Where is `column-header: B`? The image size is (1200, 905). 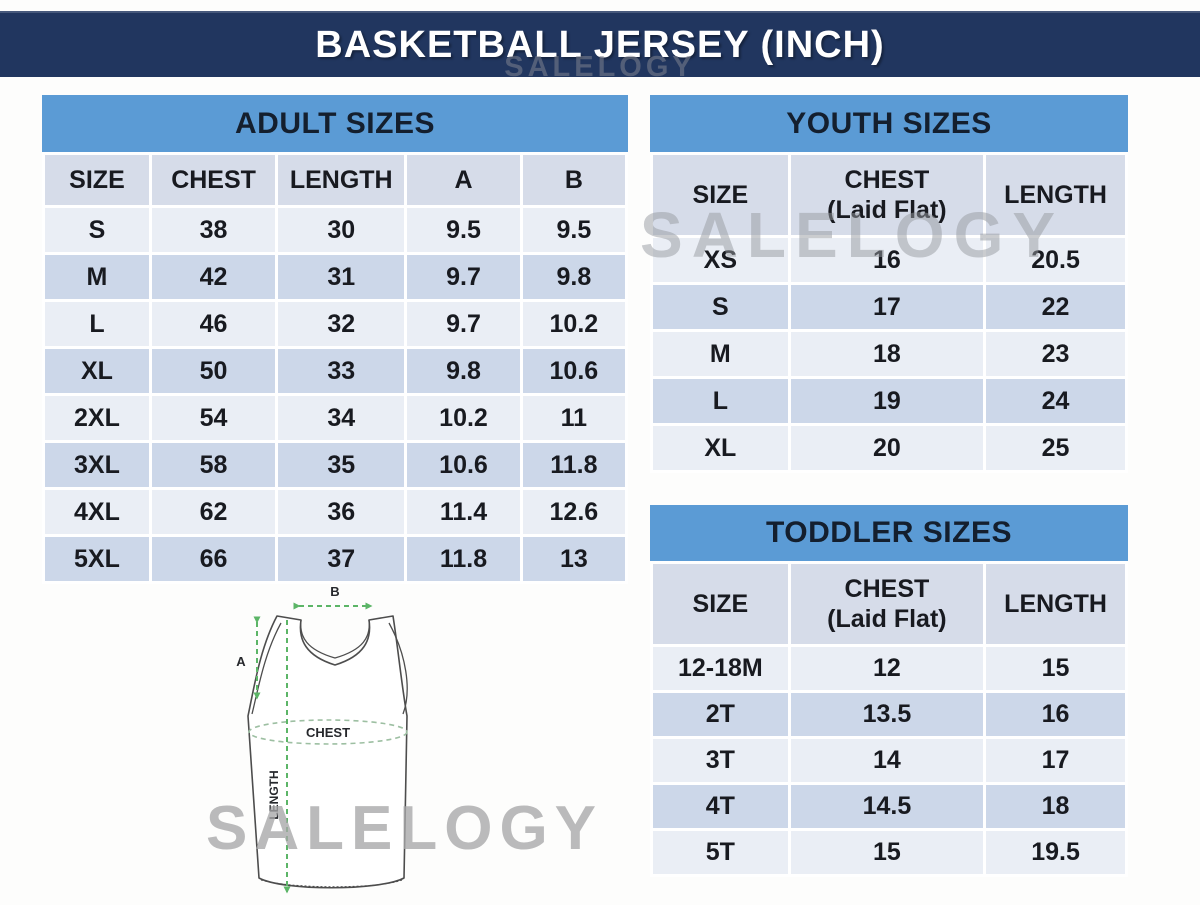
column-header: B is located at coordinates (573, 180).